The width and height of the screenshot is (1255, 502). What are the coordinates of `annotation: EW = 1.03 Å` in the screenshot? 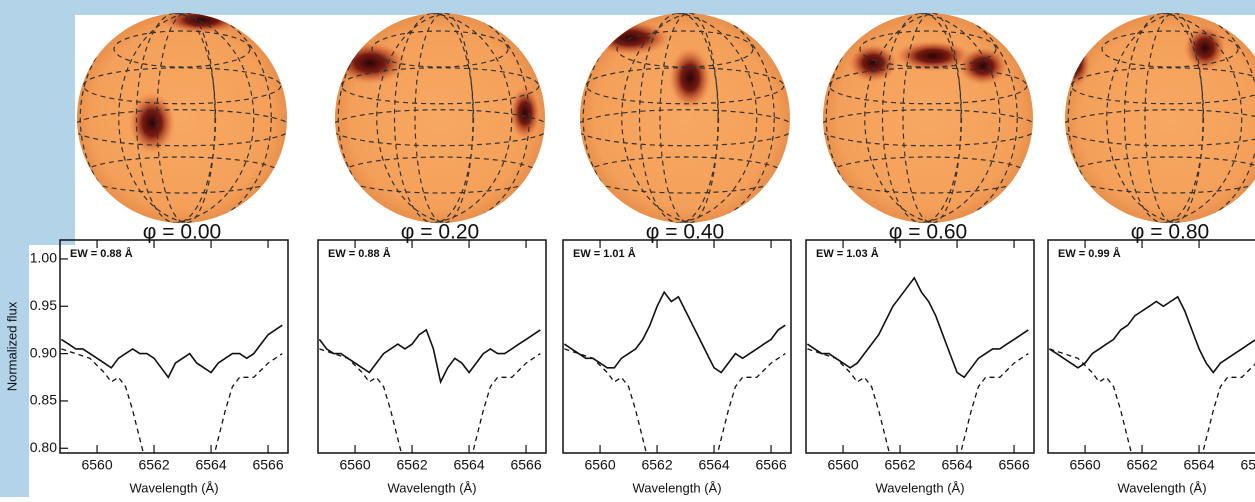 It's located at (847, 253).